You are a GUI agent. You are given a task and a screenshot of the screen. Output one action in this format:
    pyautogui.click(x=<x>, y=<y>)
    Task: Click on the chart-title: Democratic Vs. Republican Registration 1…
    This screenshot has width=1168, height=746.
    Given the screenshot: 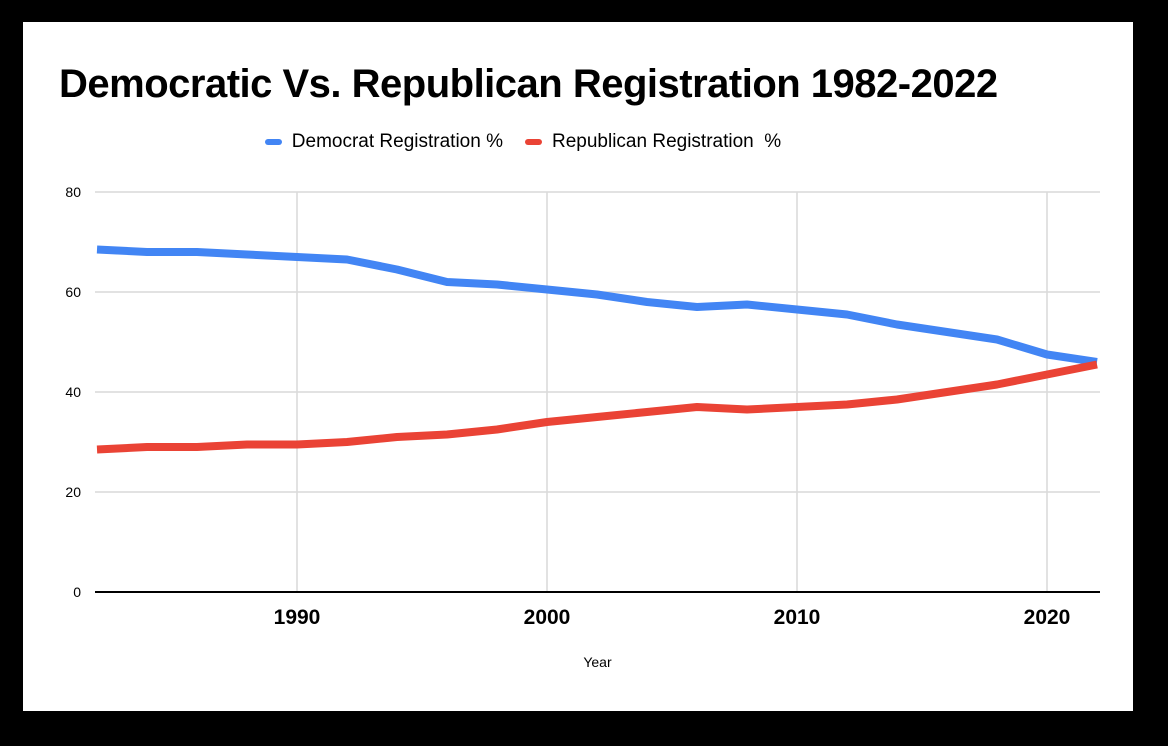 What is the action you would take?
    pyautogui.click(x=528, y=84)
    